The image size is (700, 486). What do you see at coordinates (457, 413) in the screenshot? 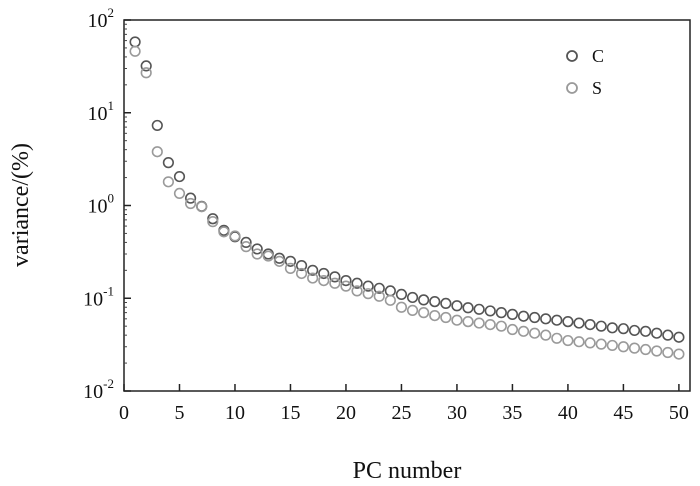
I see `x-tick-label: 30` at bounding box center [457, 413].